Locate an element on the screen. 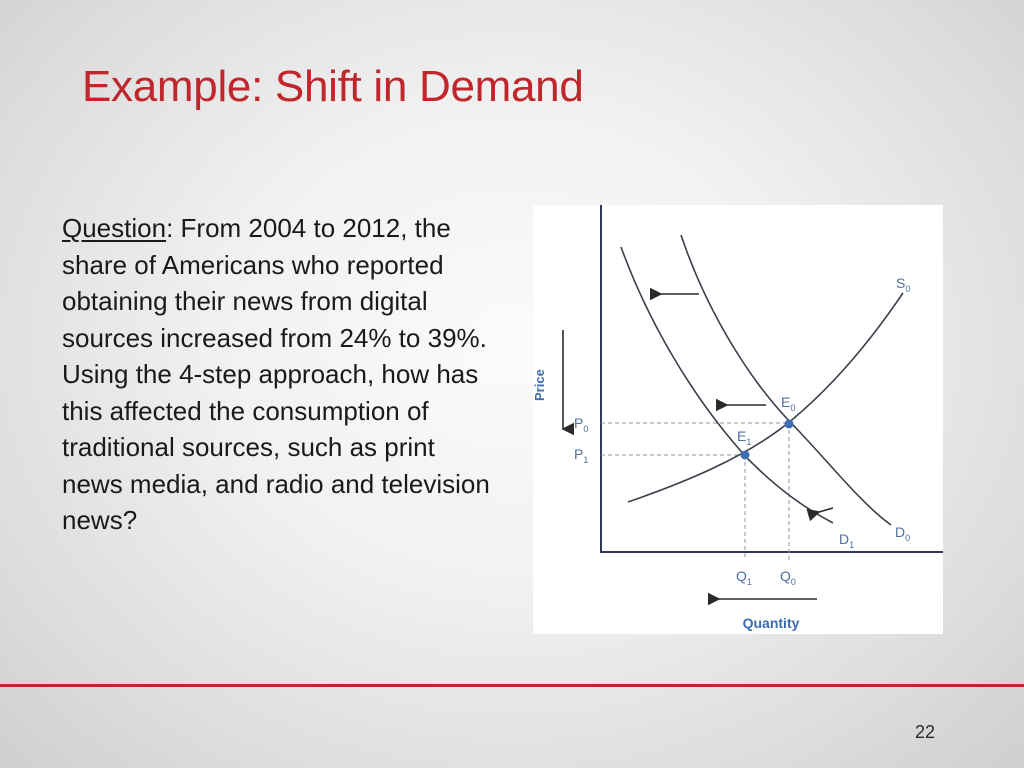 Image resolution: width=1024 pixels, height=768 pixels. equilibrium-point-e1 is located at coordinates (745, 455).